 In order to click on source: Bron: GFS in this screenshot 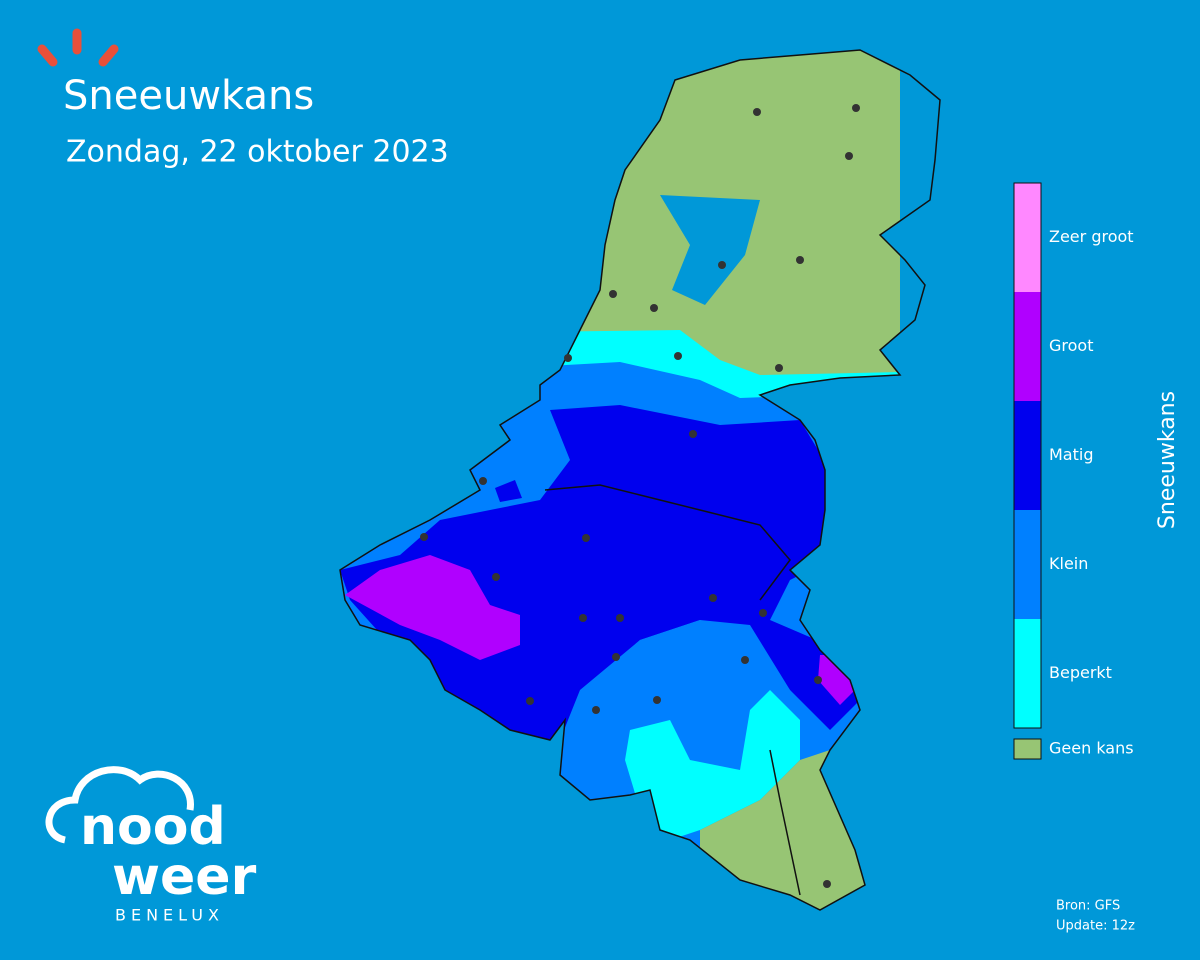, I will do `click(1088, 906)`.